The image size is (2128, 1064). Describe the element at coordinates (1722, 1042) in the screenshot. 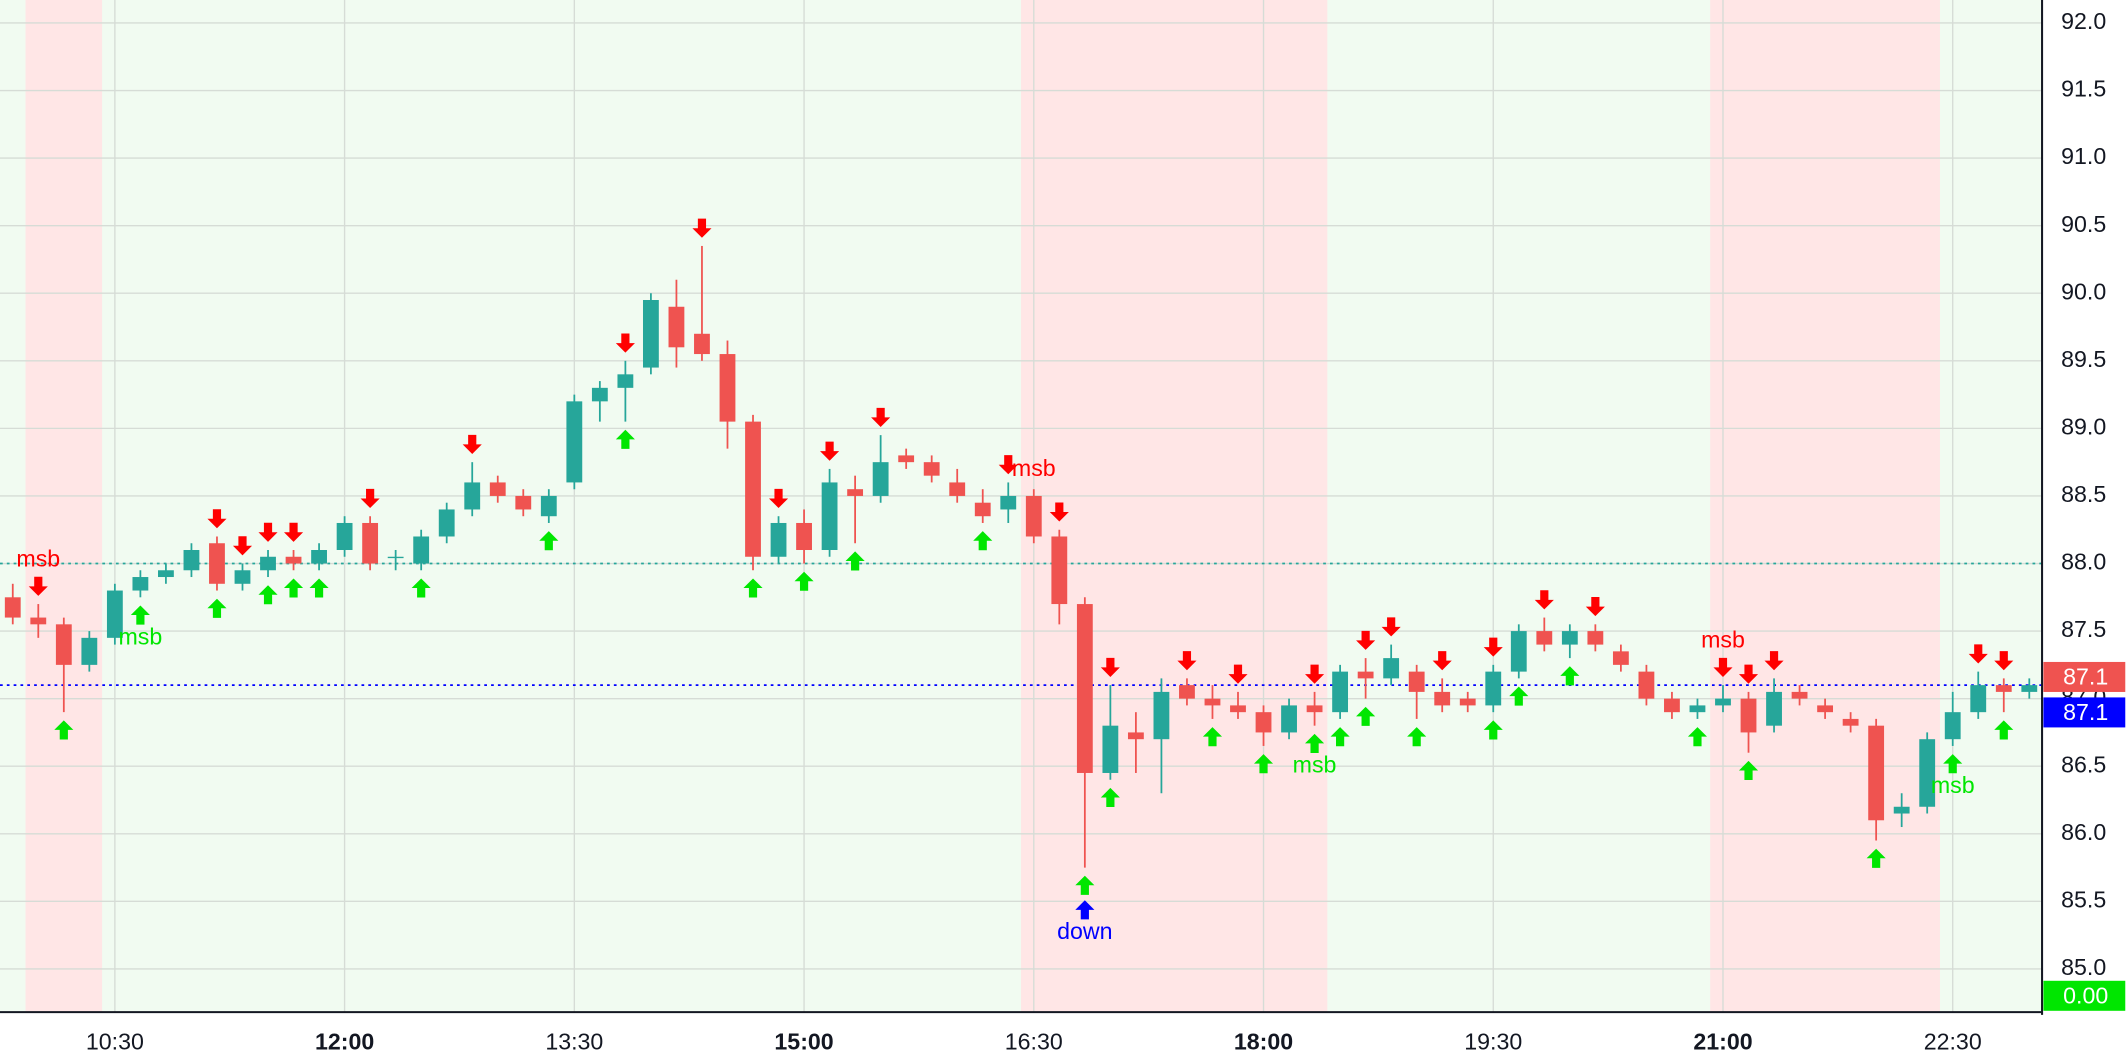

I see `x-tick-label: 21:00` at that location.